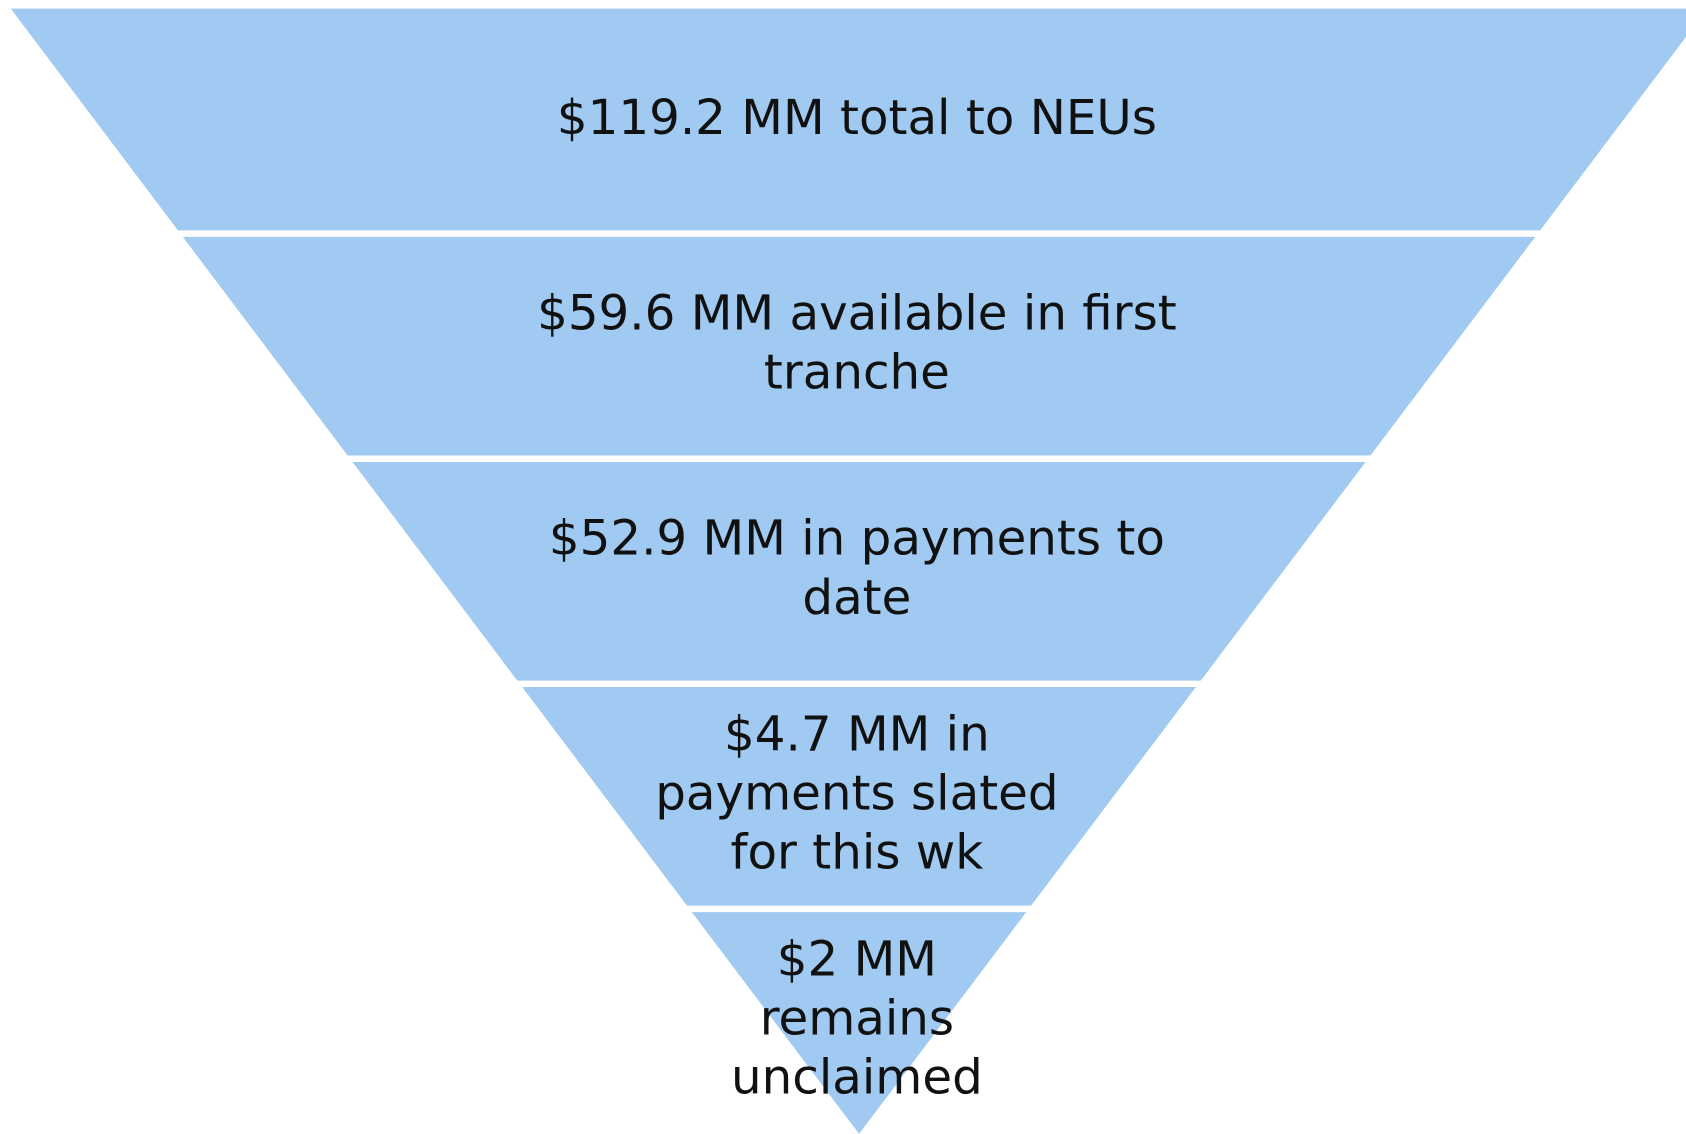  Describe the element at coordinates (857, 539) in the screenshot. I see `level-label: $52.9 MM in payments to` at that location.